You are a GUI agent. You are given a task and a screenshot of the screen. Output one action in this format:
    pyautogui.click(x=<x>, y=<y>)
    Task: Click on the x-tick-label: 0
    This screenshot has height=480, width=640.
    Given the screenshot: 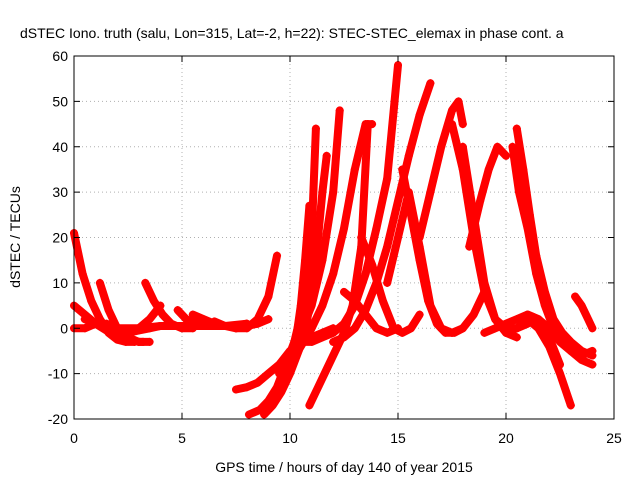 What is the action you would take?
    pyautogui.click(x=74, y=438)
    